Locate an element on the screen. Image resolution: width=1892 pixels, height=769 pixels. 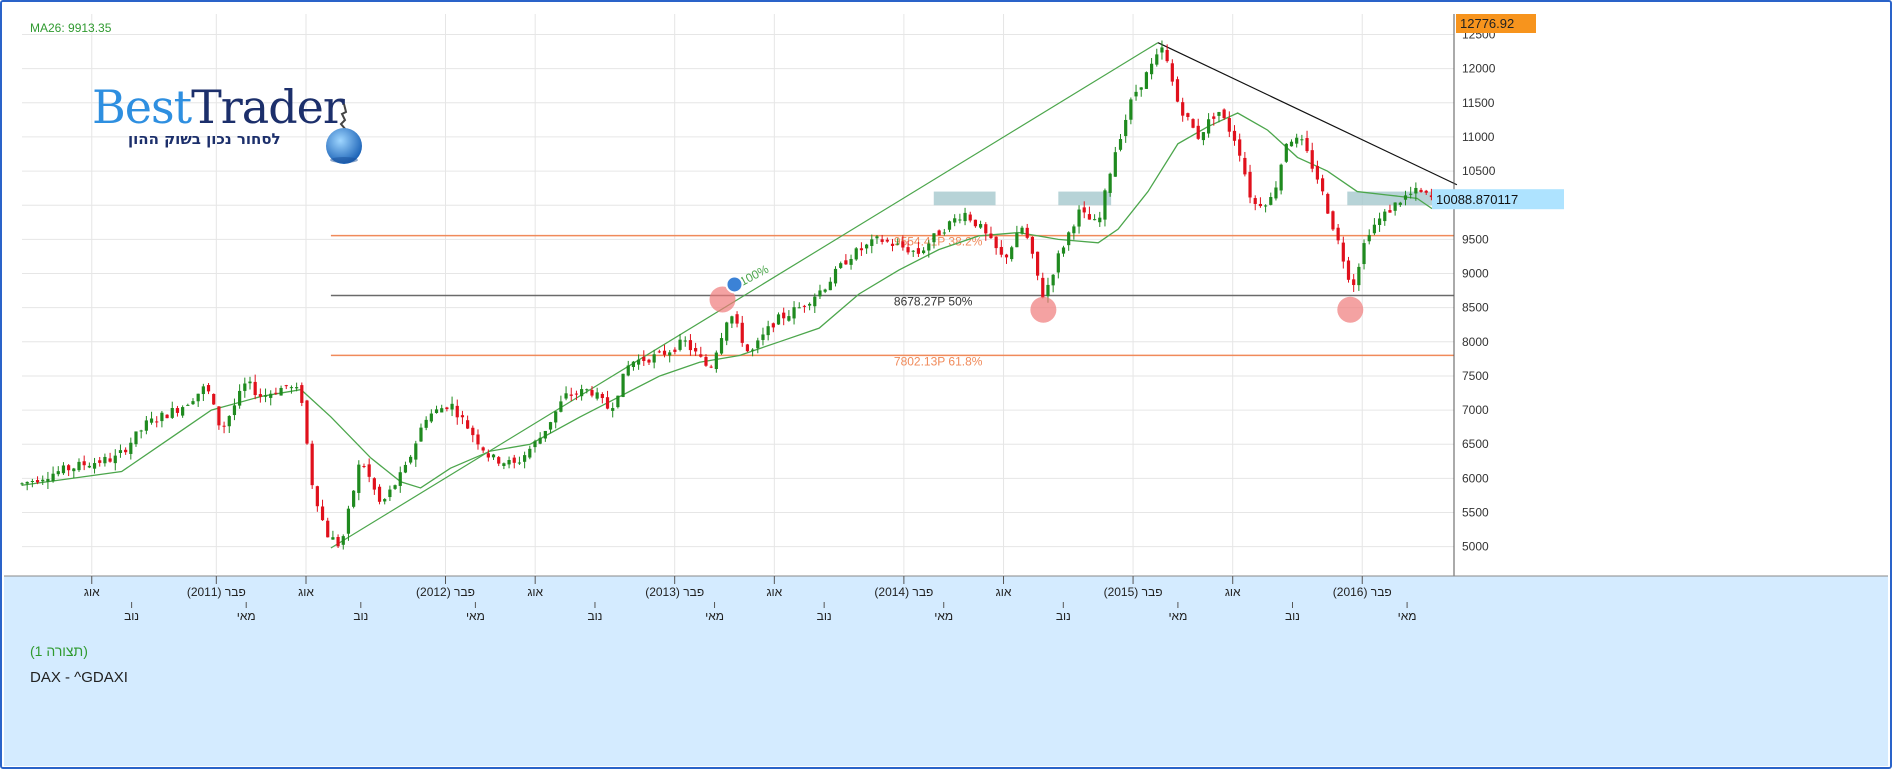
besttrader-logo: BestTrader לסחור נכון בשוק ההון is located at coordinates (227, 122).